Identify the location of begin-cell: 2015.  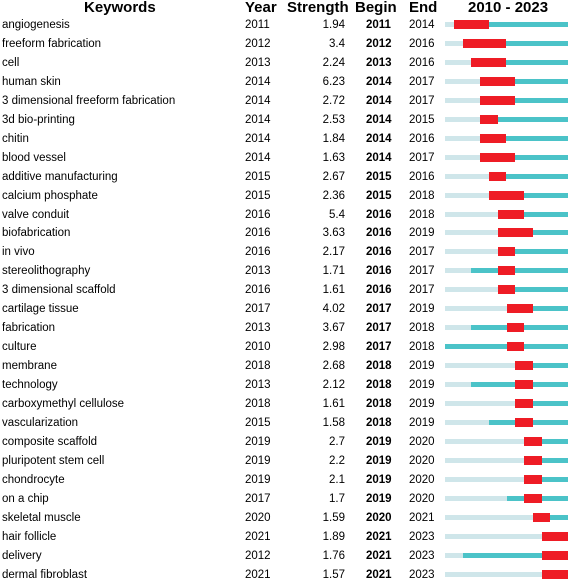
(379, 195).